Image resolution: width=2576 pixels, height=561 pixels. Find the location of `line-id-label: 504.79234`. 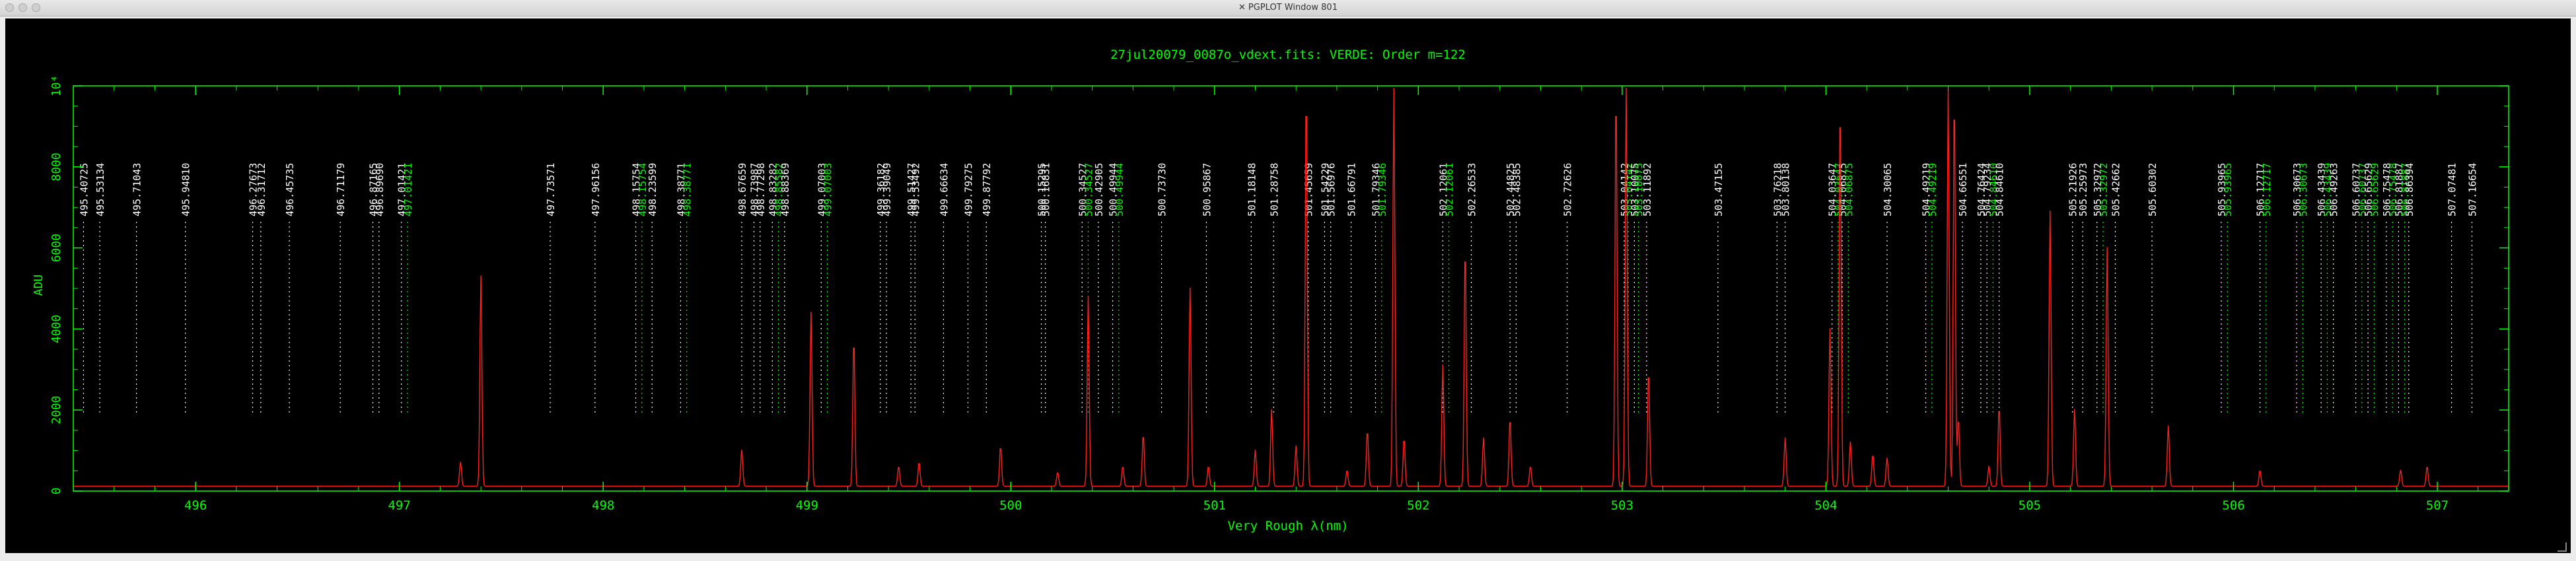

line-id-label: 504.79234 is located at coordinates (1988, 189).